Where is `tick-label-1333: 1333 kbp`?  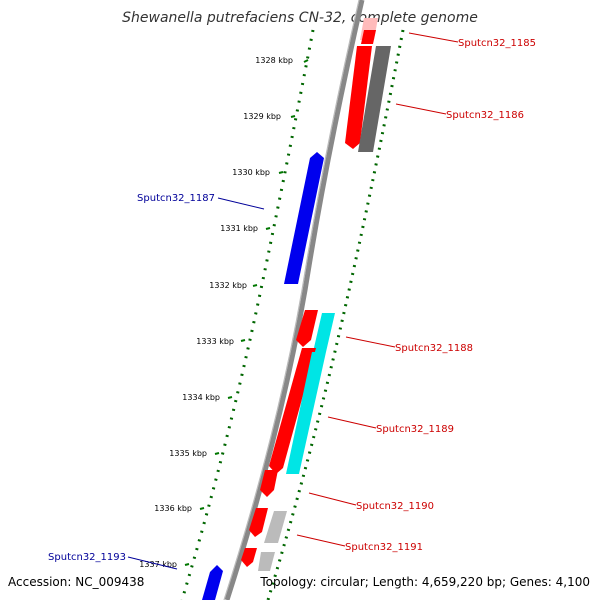 tick-label-1333: 1333 kbp is located at coordinates (215, 341).